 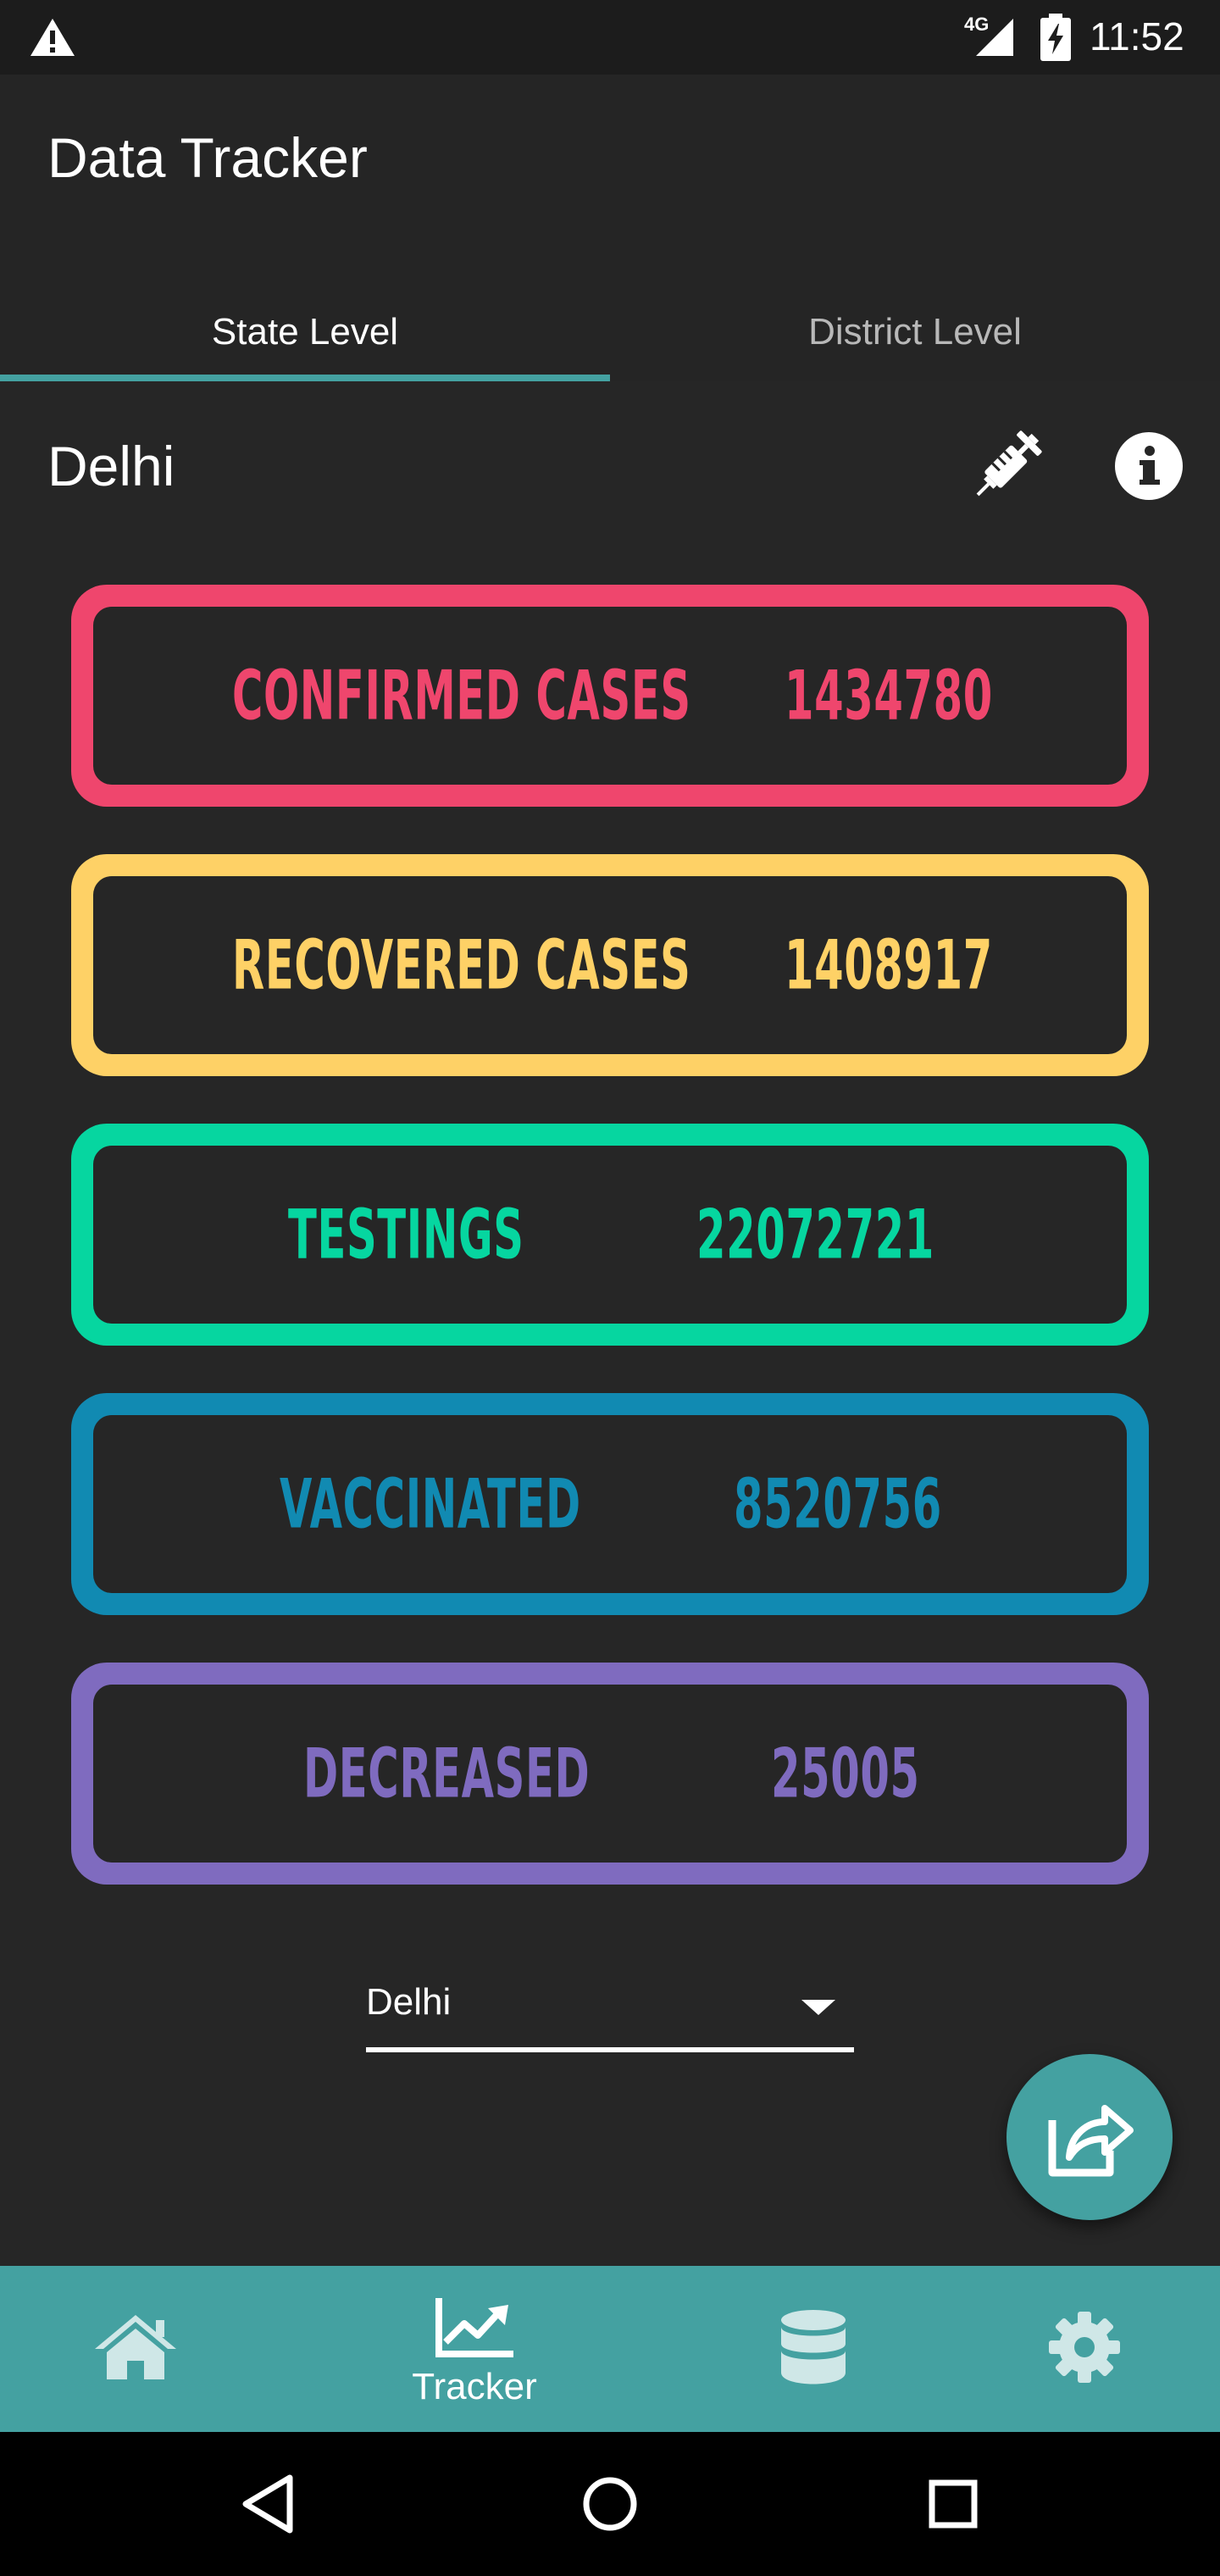 I want to click on warning-icon, so click(x=52, y=37).